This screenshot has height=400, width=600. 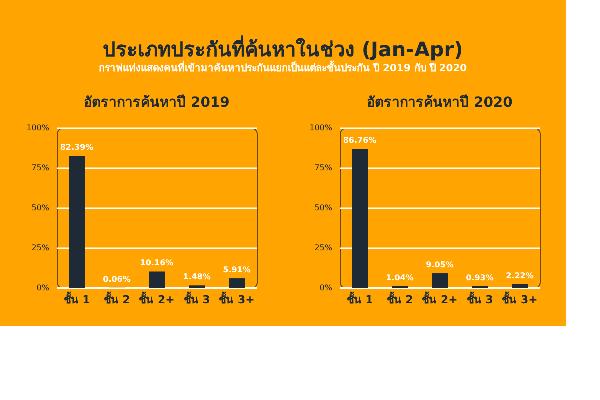 What do you see at coordinates (283, 67) in the screenshot?
I see `text: กราฟแท่งแสดงคนที่เข้ามาค้นหาประกันแยกเป็นแต่ละชั้นประกัน ปี 2019 กับ ปี 2020` at bounding box center [283, 67].